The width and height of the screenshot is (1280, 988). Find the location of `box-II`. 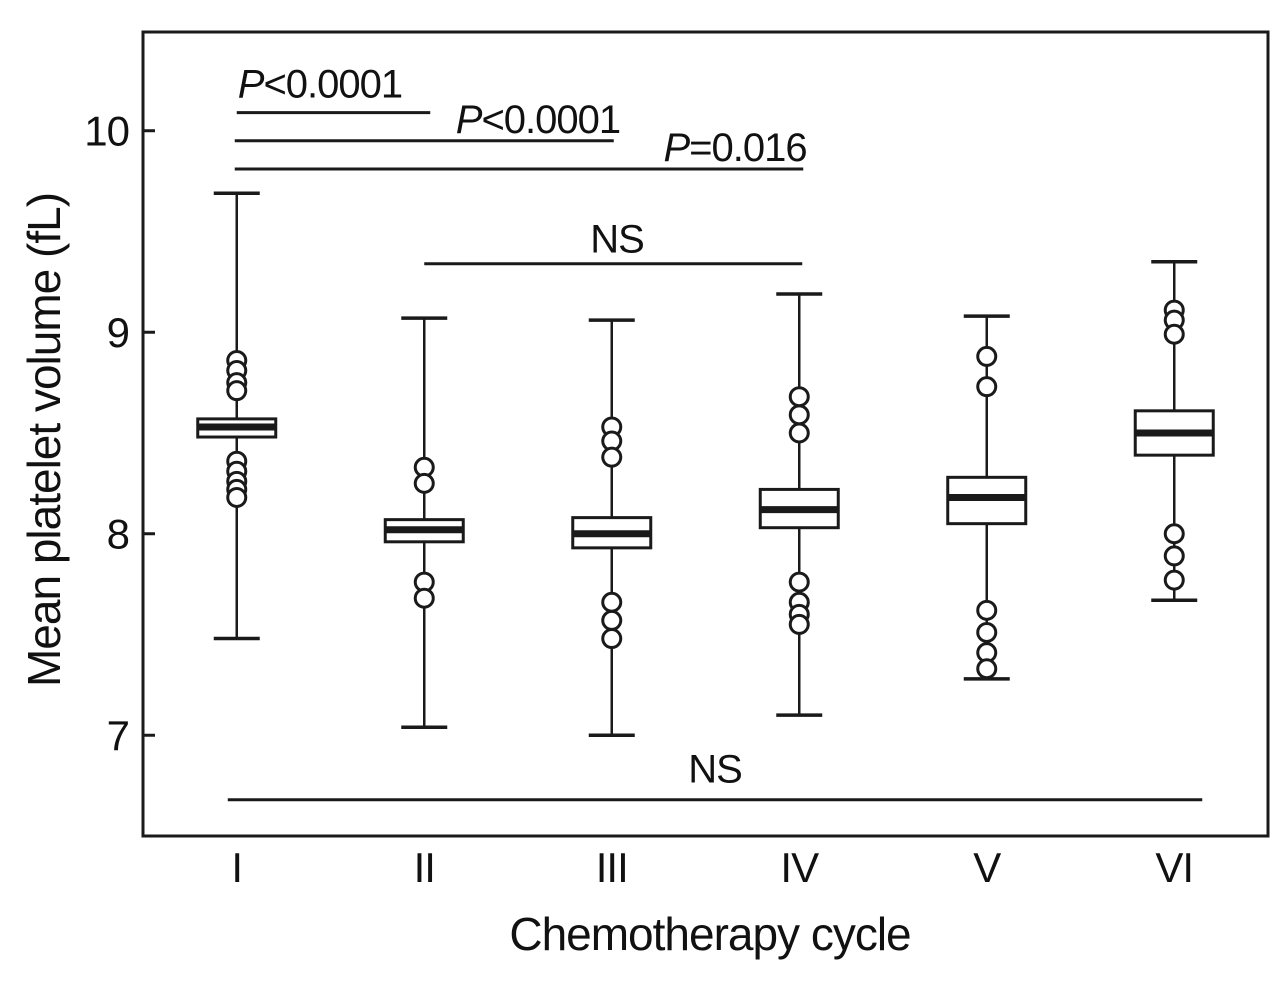

box-II is located at coordinates (424, 522).